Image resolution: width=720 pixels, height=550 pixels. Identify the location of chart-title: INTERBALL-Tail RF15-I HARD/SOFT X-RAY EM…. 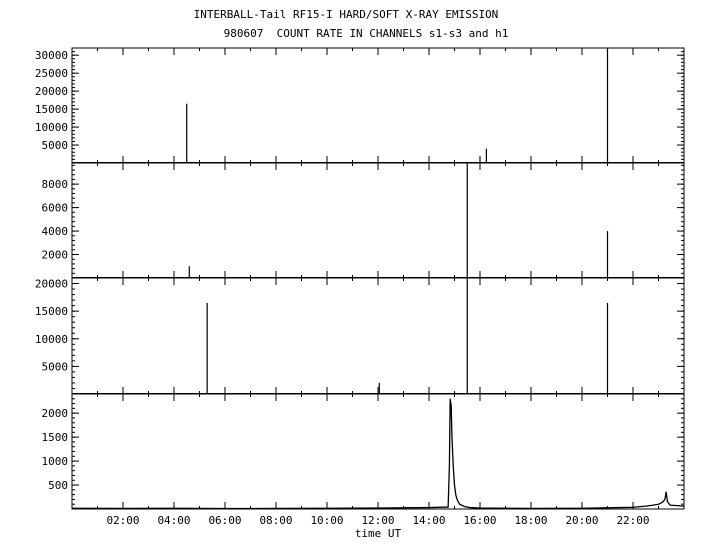
(346, 14).